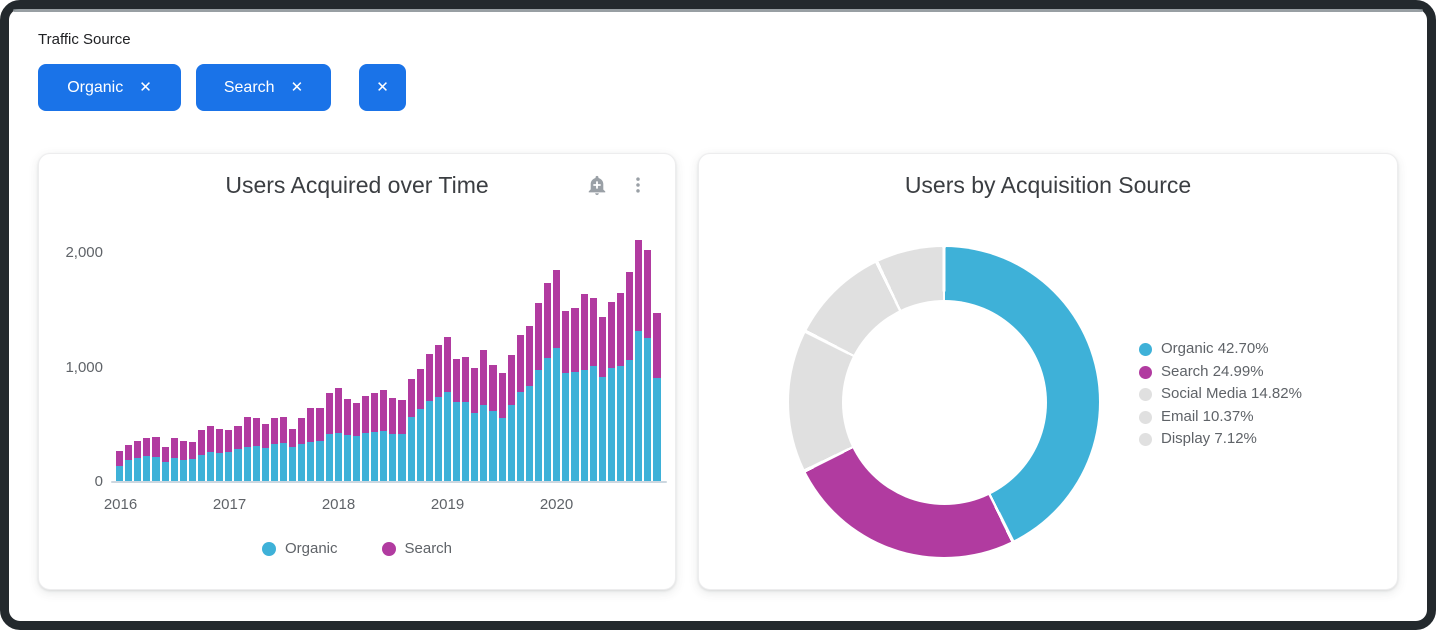 This screenshot has width=1436, height=630. Describe the element at coordinates (263, 87) in the screenshot. I see `filter-chip-search: Search ✕` at that location.